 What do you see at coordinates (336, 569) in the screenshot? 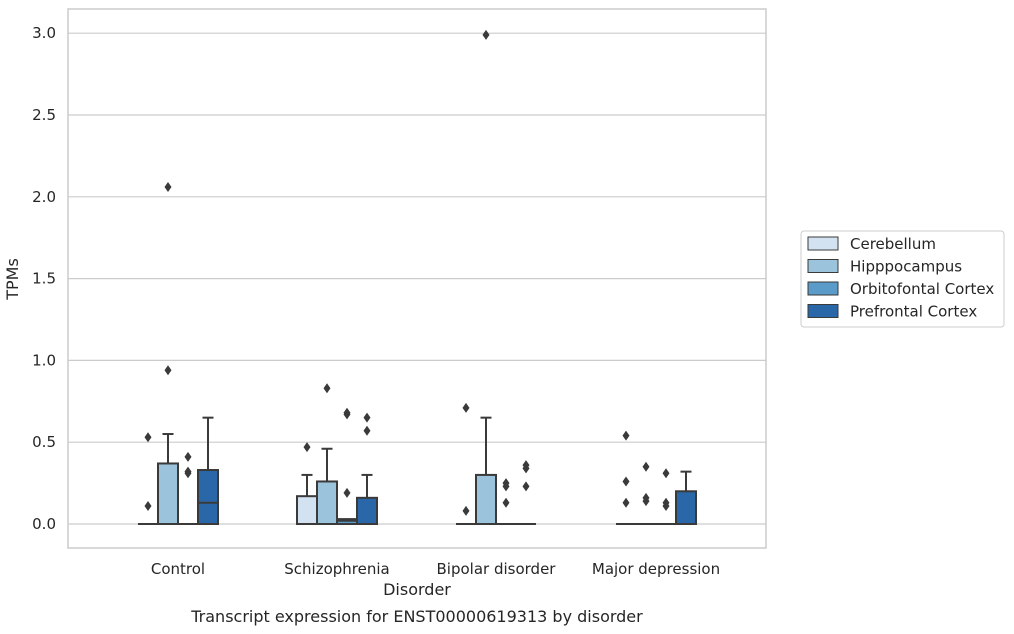
I see `x-tick-label: Schizophrenia` at bounding box center [336, 569].